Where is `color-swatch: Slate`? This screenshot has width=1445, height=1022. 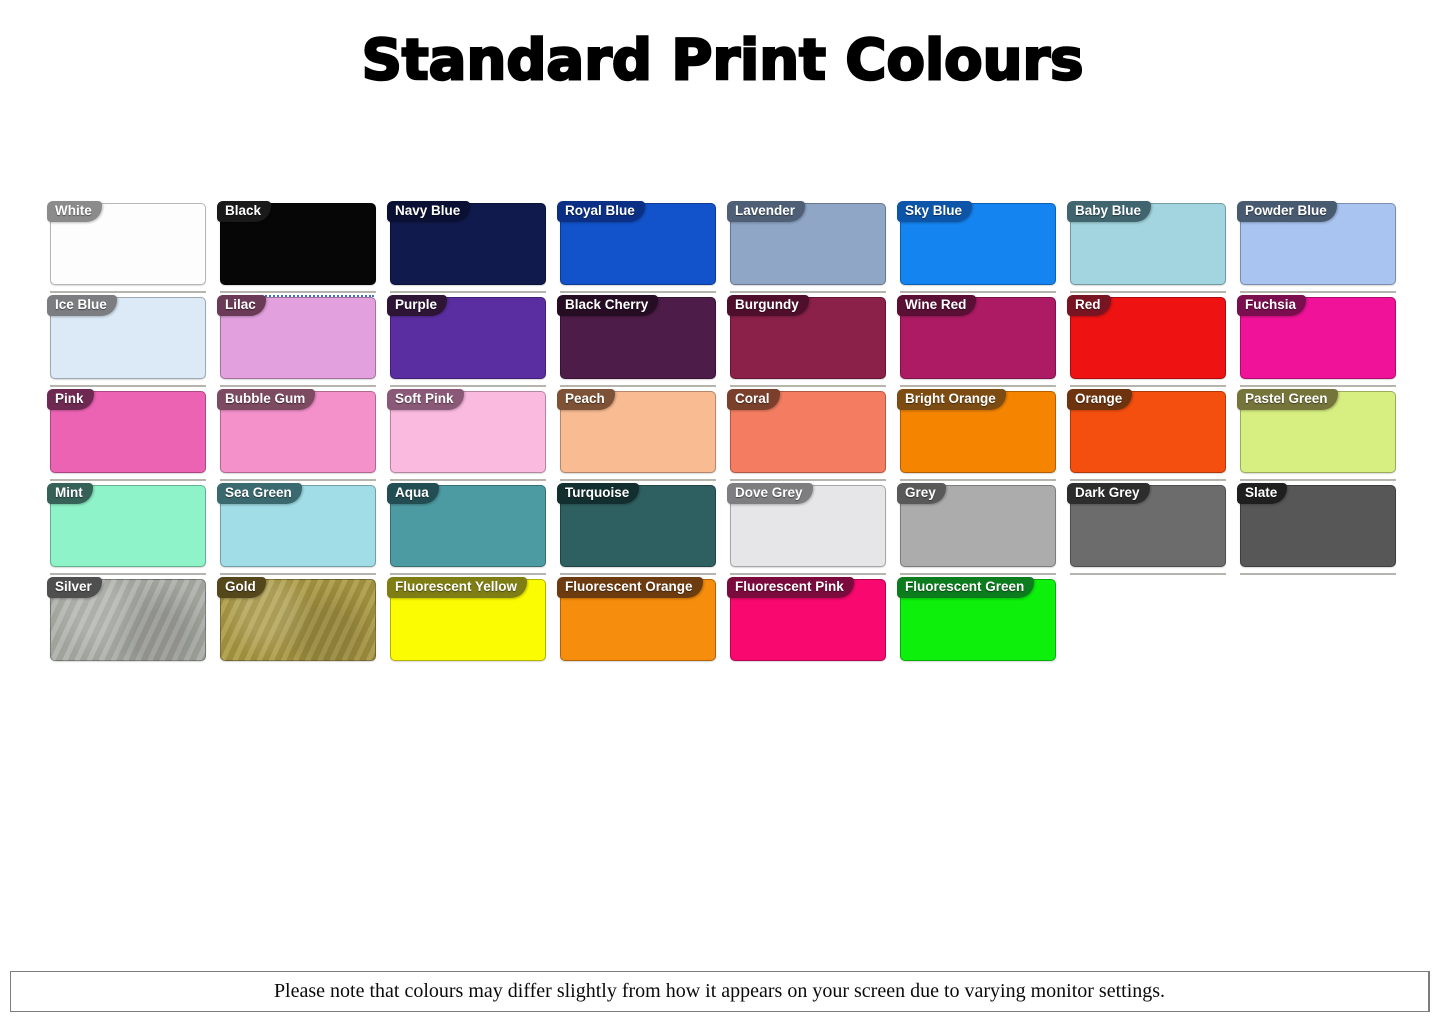 color-swatch: Slate is located at coordinates (1316, 525).